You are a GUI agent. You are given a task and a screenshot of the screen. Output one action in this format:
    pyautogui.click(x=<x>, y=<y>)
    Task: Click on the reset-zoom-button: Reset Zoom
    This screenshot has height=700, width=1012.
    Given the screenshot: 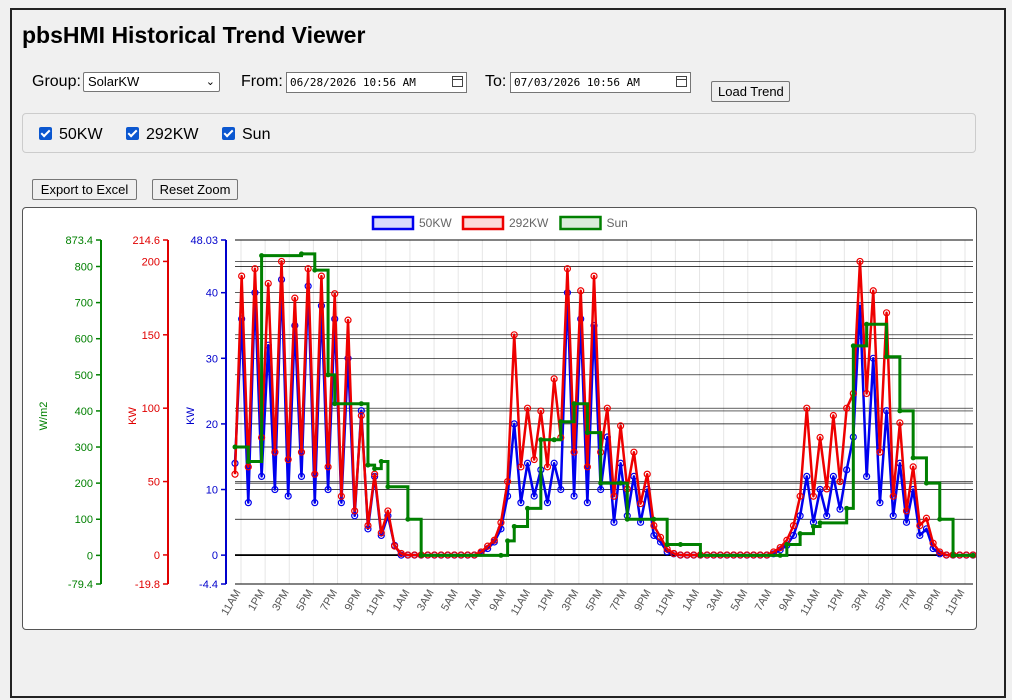 What is the action you would take?
    pyautogui.click(x=195, y=189)
    